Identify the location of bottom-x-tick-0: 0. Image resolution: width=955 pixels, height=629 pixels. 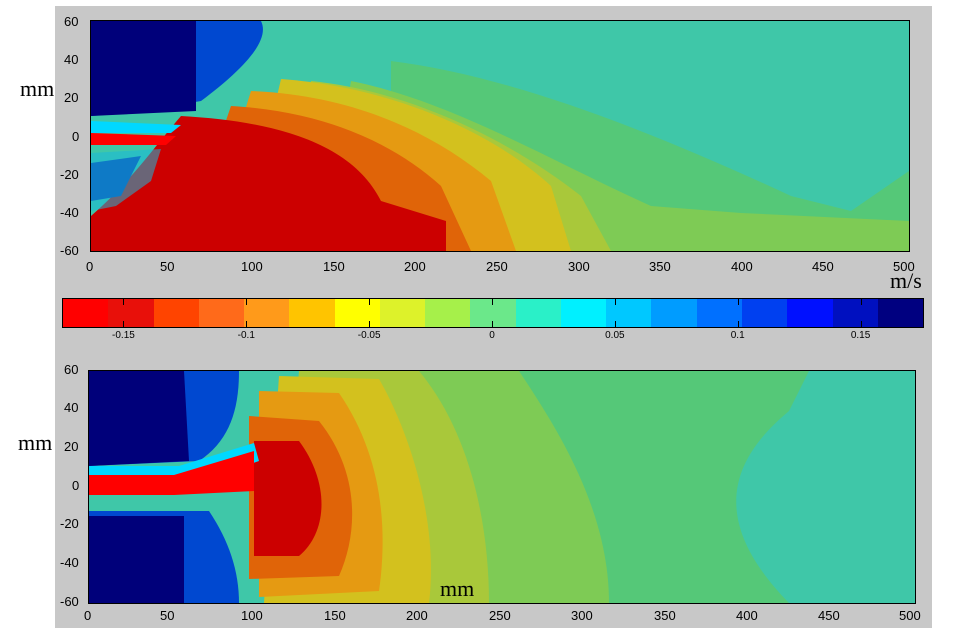
(88, 615).